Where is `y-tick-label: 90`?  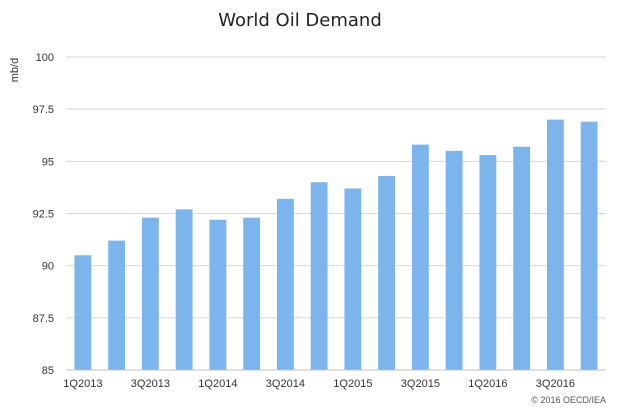 y-tick-label: 90 is located at coordinates (48, 267).